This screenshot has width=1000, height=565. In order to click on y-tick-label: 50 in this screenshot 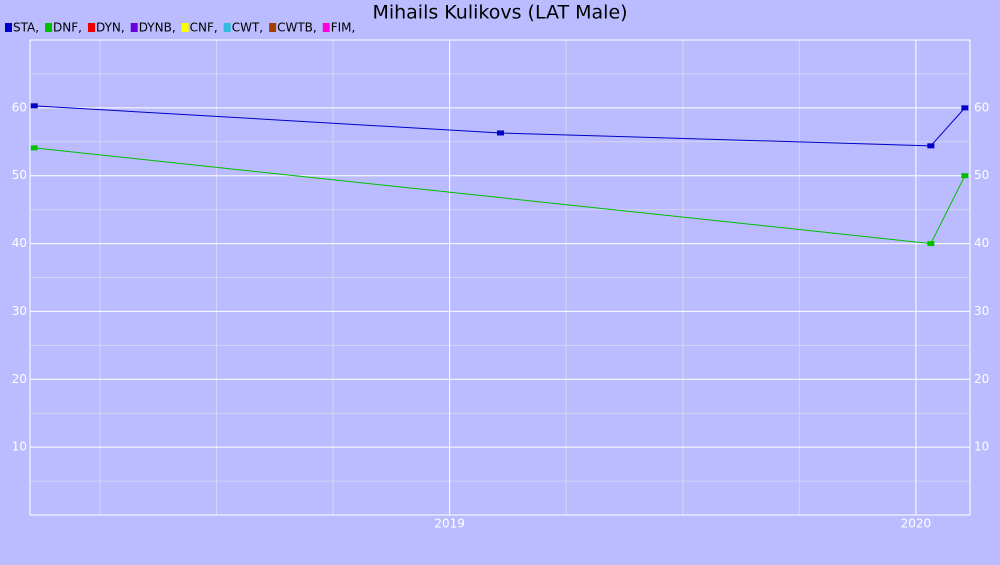, I will do `click(19, 175)`.